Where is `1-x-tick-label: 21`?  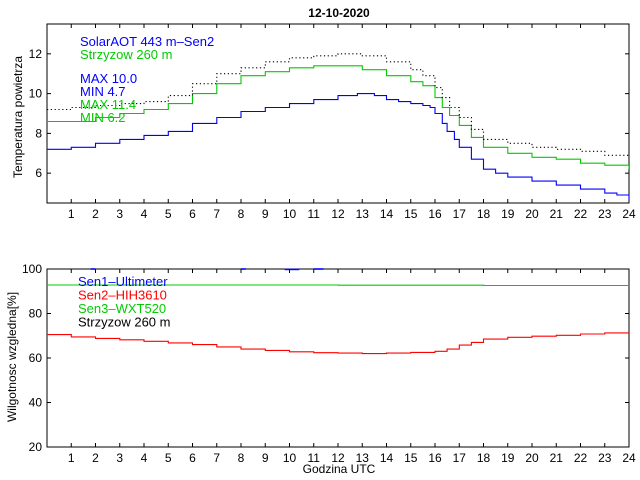
1-x-tick-label: 21 is located at coordinates (557, 458).